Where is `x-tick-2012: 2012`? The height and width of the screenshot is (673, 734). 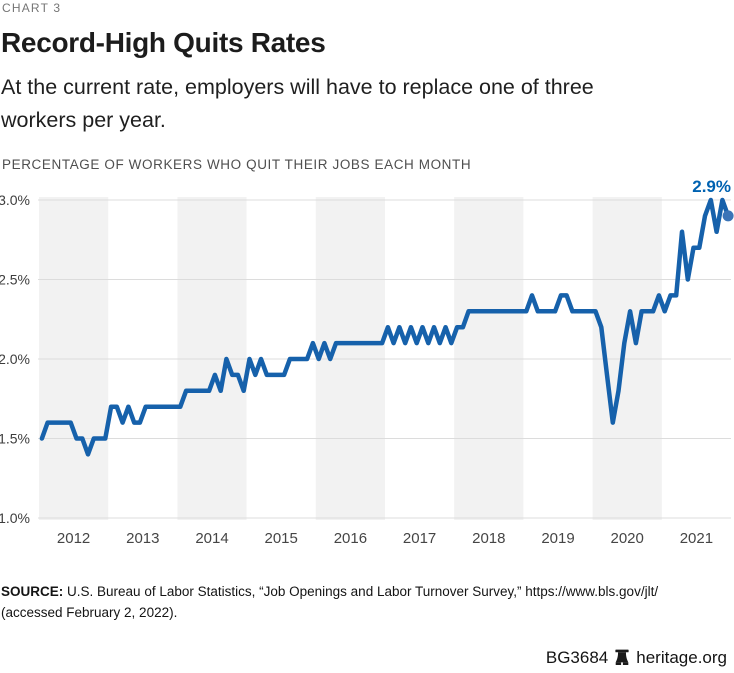 x-tick-2012: 2012 is located at coordinates (73, 538).